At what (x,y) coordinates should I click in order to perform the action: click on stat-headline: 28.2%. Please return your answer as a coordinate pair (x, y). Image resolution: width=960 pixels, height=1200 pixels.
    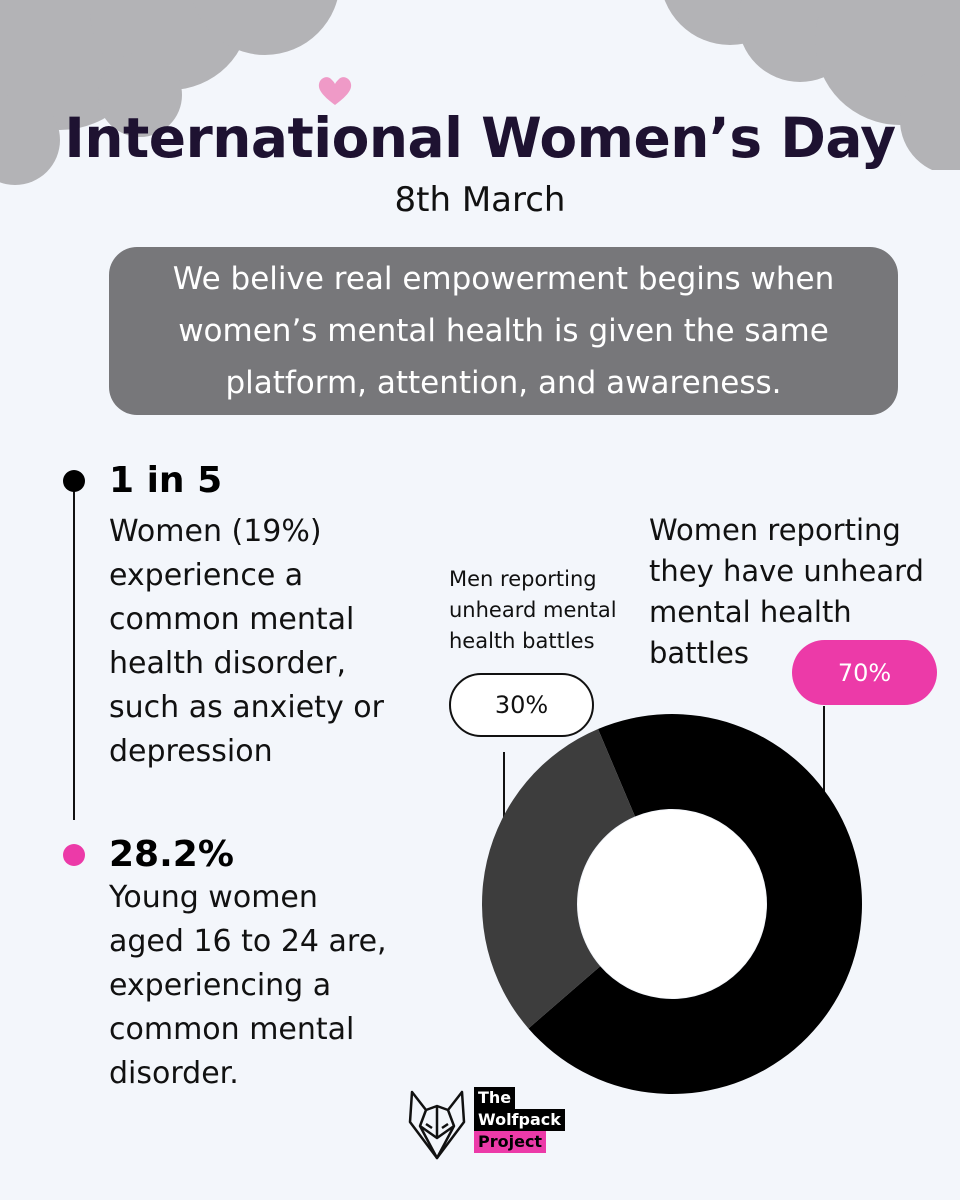
    Looking at the image, I should click on (171, 854).